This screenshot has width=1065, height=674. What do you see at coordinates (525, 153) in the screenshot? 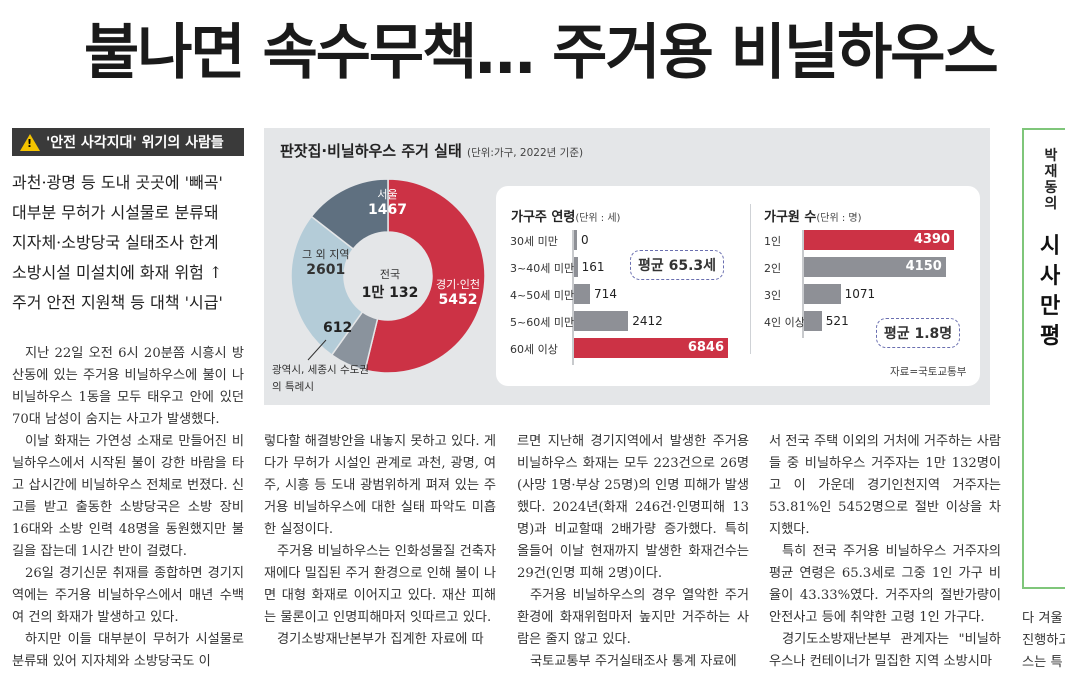
I see `infographic-unit: (단위:가구, 2022년 기준)` at bounding box center [525, 153].